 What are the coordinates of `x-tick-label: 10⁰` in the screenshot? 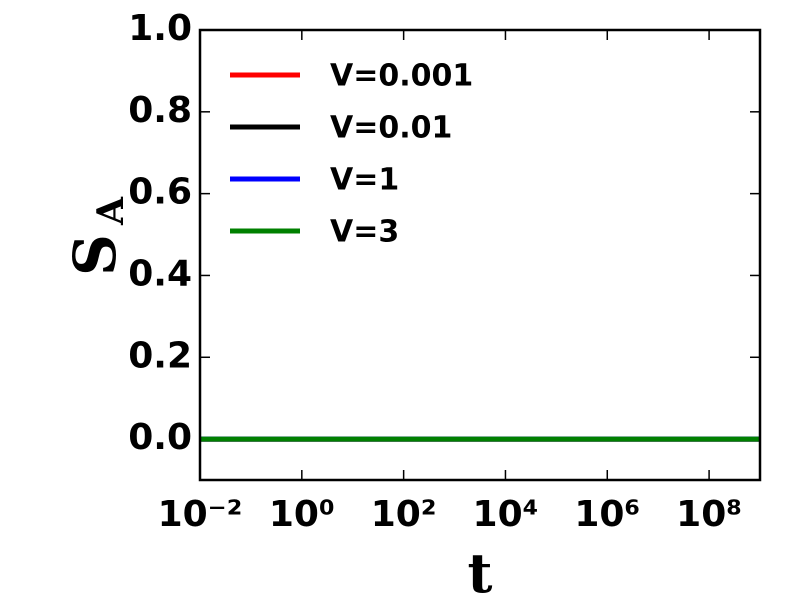 It's located at (302, 514).